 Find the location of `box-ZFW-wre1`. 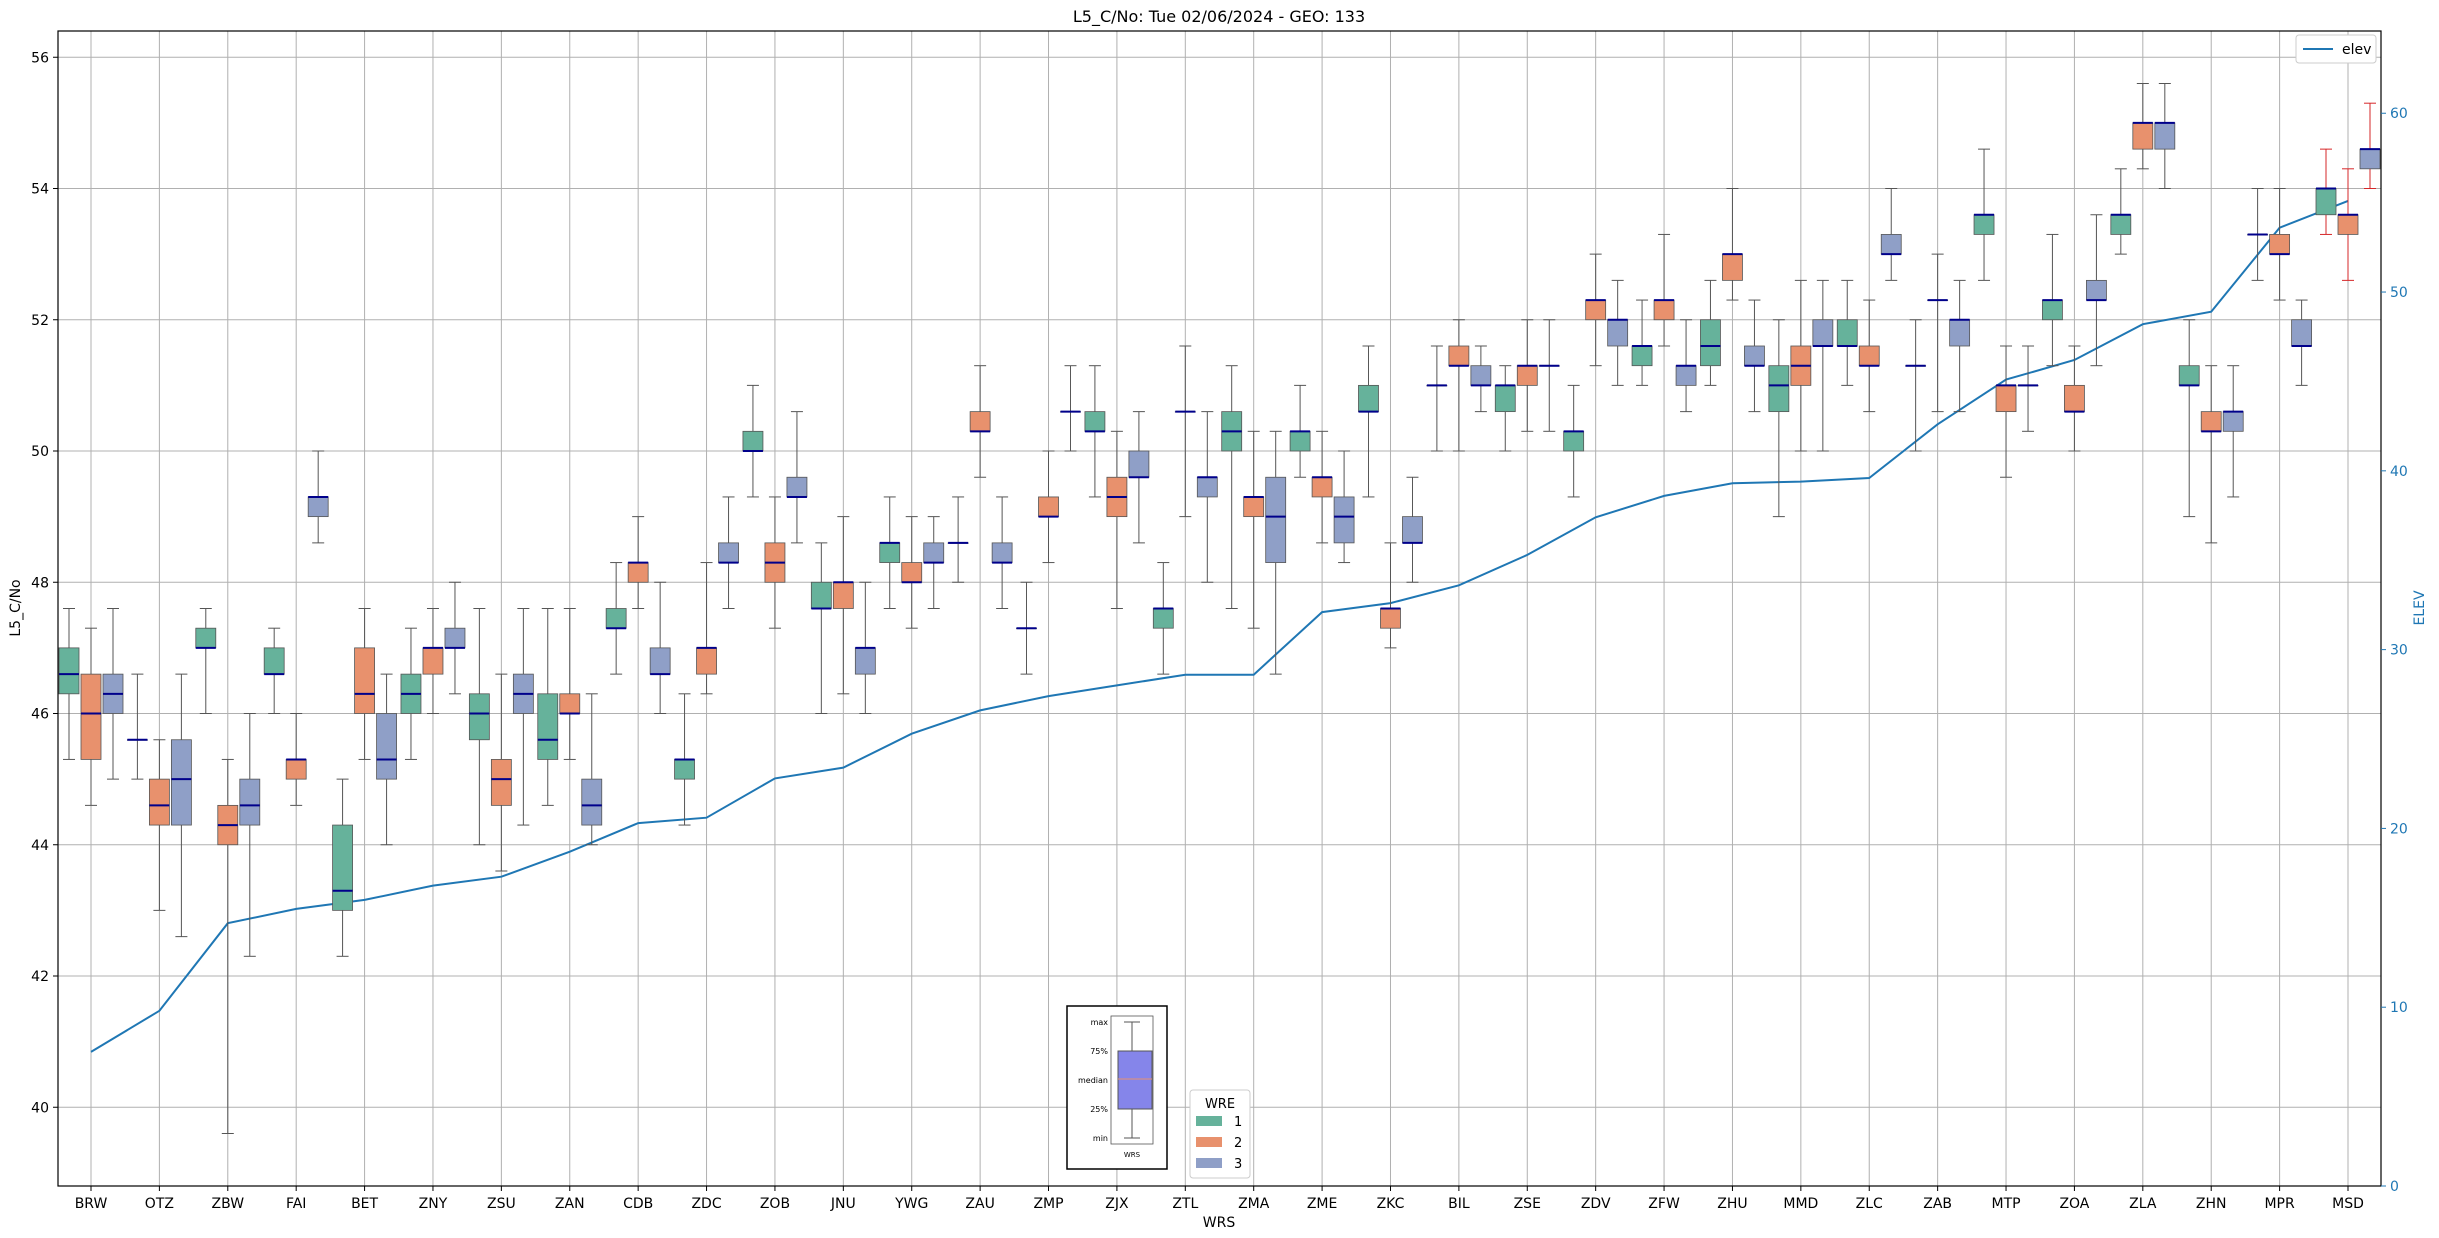

box-ZFW-wre1 is located at coordinates (1642, 342).